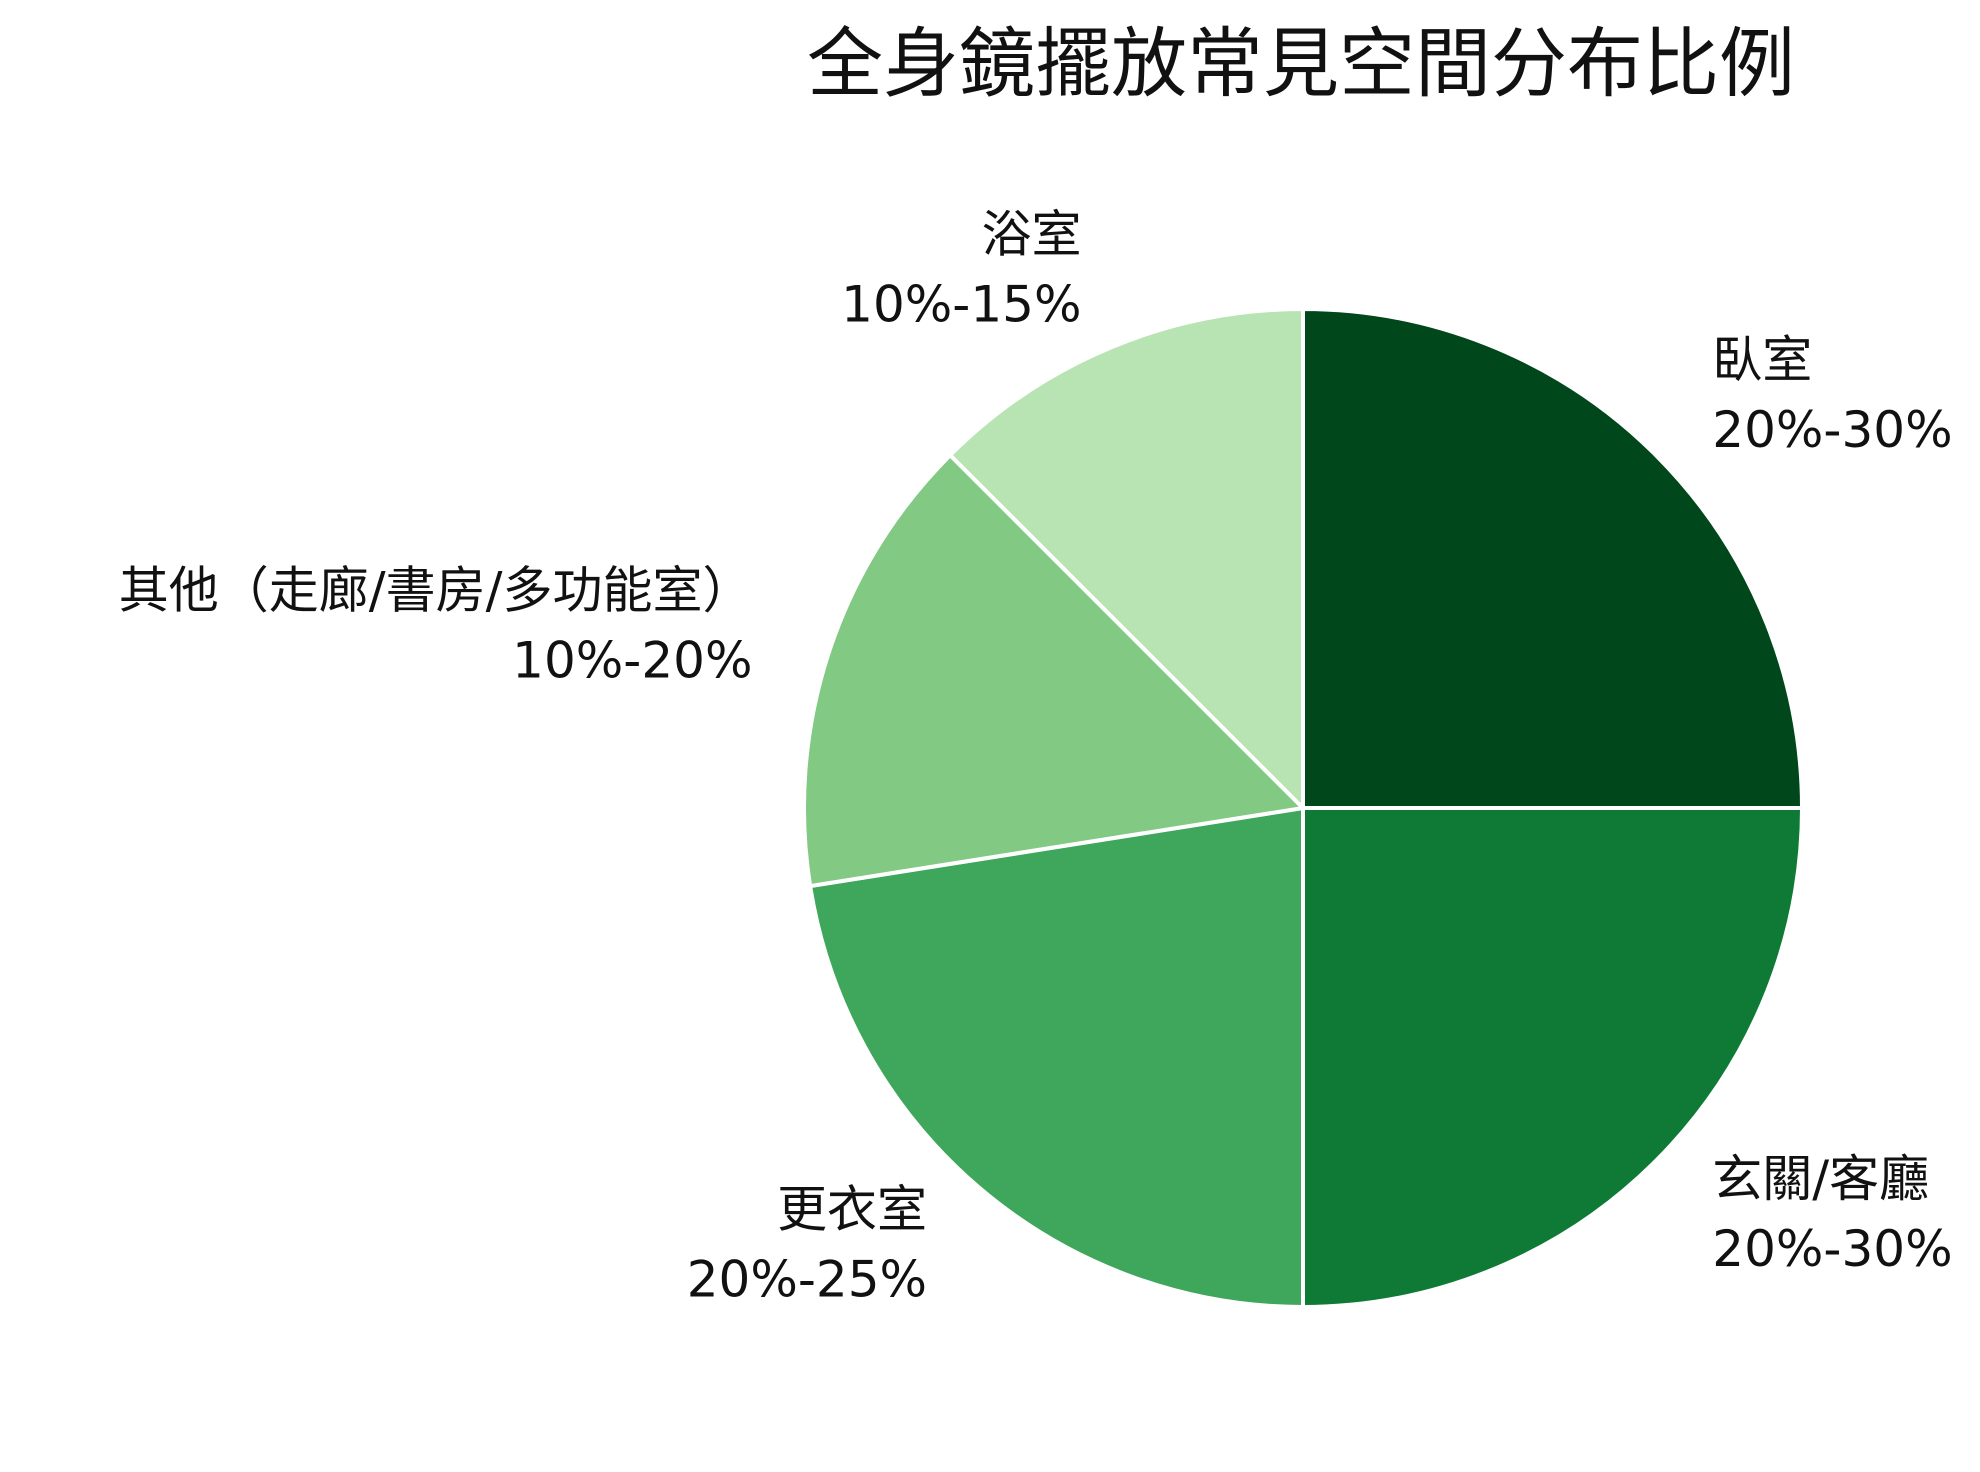  I want to click on slice-label: 更衣室, so click(852, 1210).